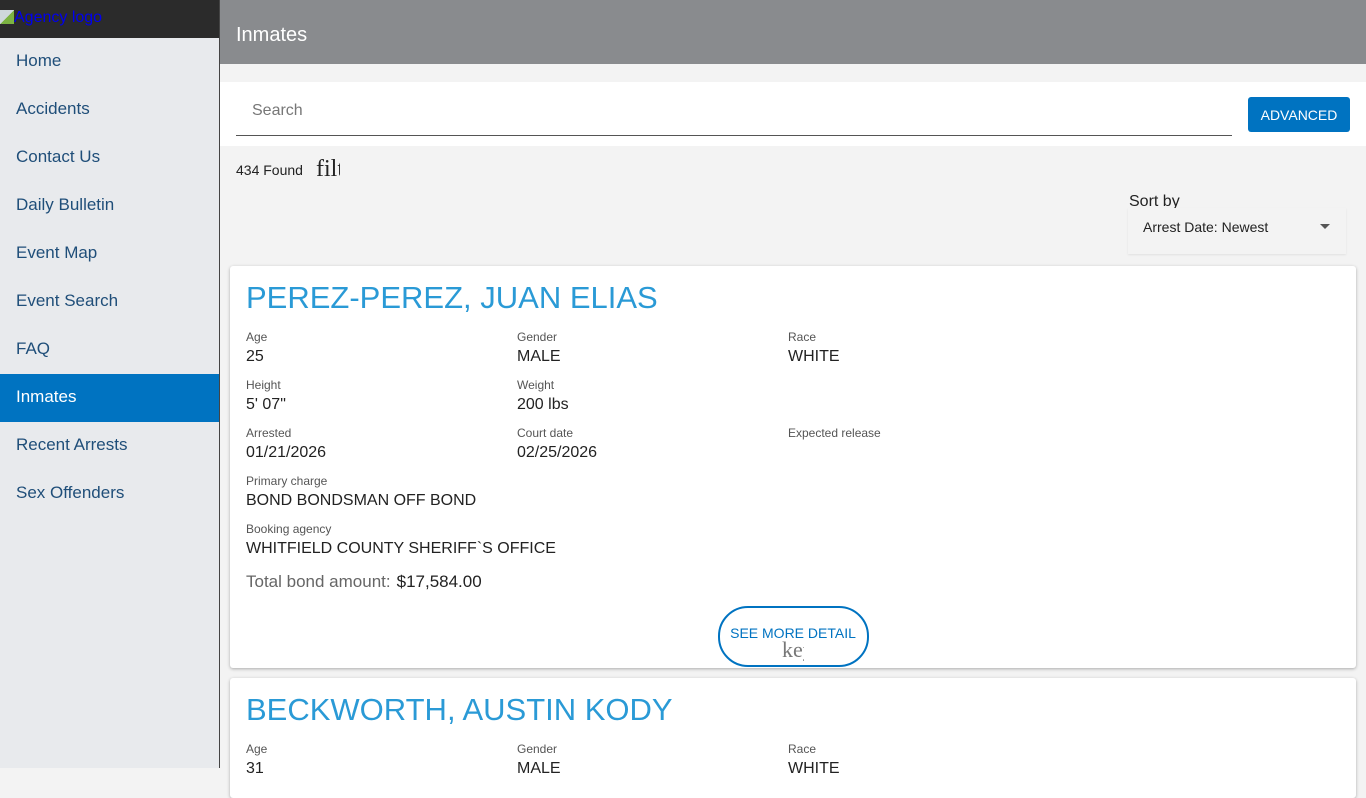  Describe the element at coordinates (328, 169) in the screenshot. I see `filter-icon: filter` at that location.